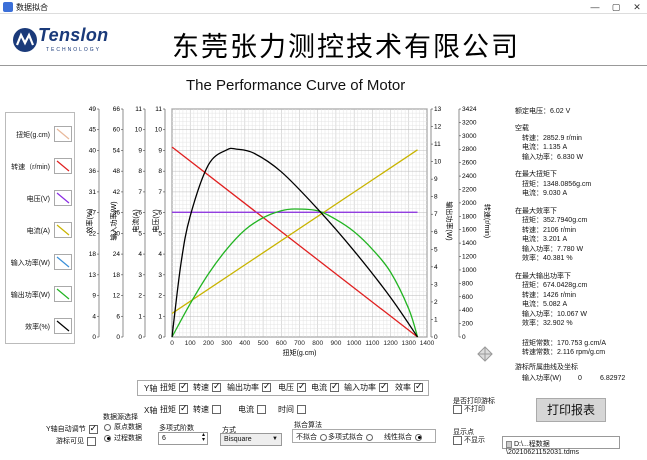  Describe the element at coordinates (457, 440) in the screenshot. I see `show-points-checkbox` at that location.